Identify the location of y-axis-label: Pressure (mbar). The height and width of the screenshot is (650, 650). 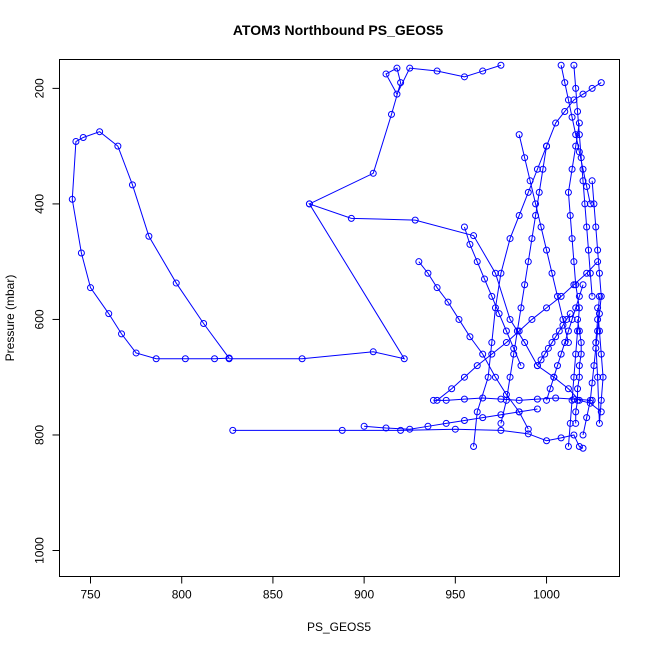
(10, 318).